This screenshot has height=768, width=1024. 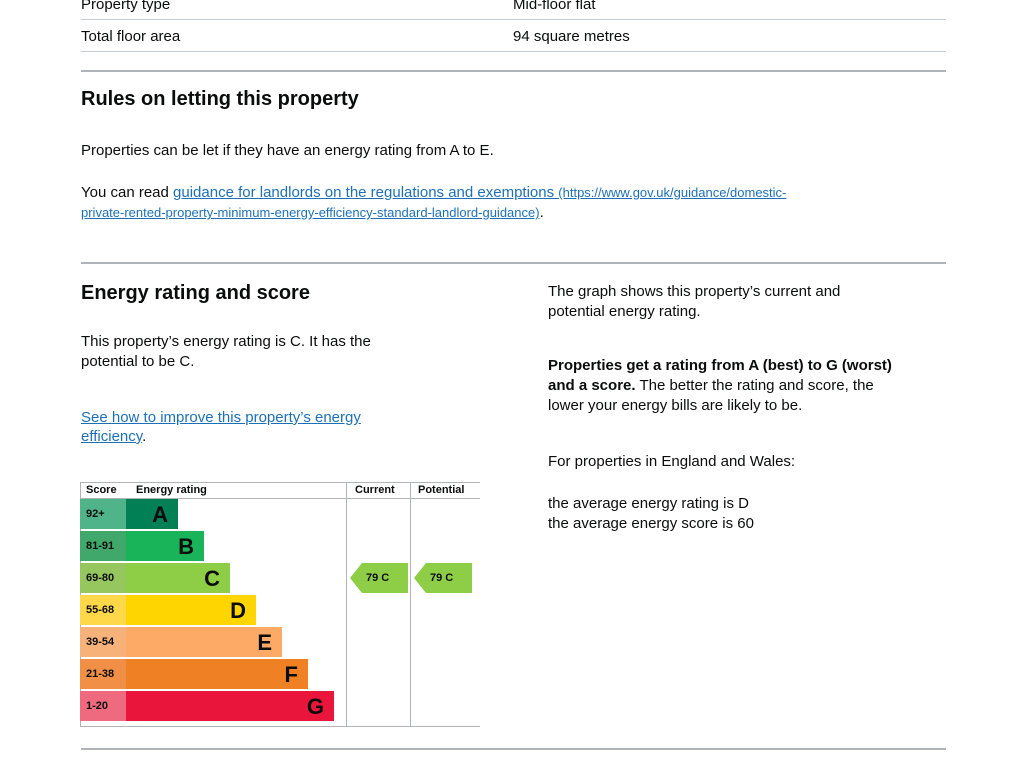 I want to click on chart-bottom-border, so click(x=280, y=726).